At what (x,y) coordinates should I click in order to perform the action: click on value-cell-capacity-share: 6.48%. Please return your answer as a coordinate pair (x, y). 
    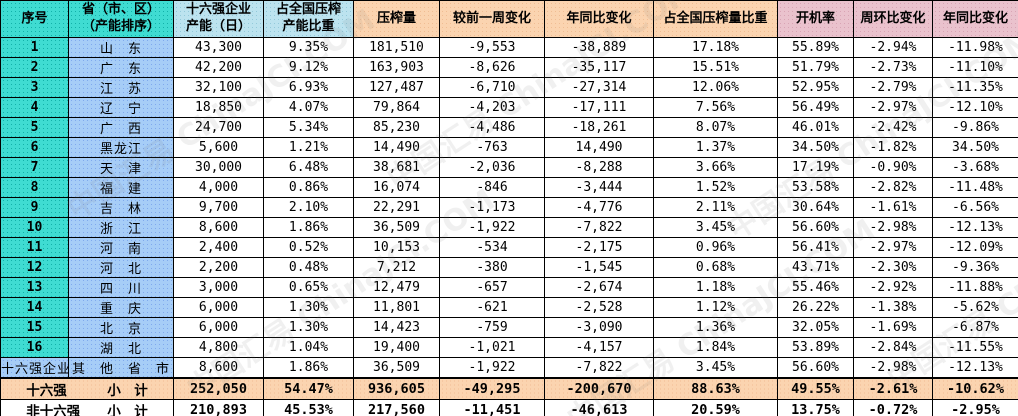
    Looking at the image, I should click on (308, 167).